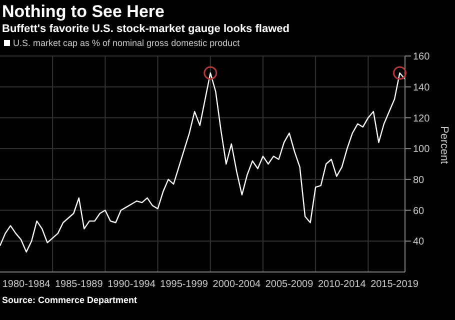 The height and width of the screenshot is (320, 455). Describe the element at coordinates (419, 180) in the screenshot. I see `y-tick-label: 80` at that location.